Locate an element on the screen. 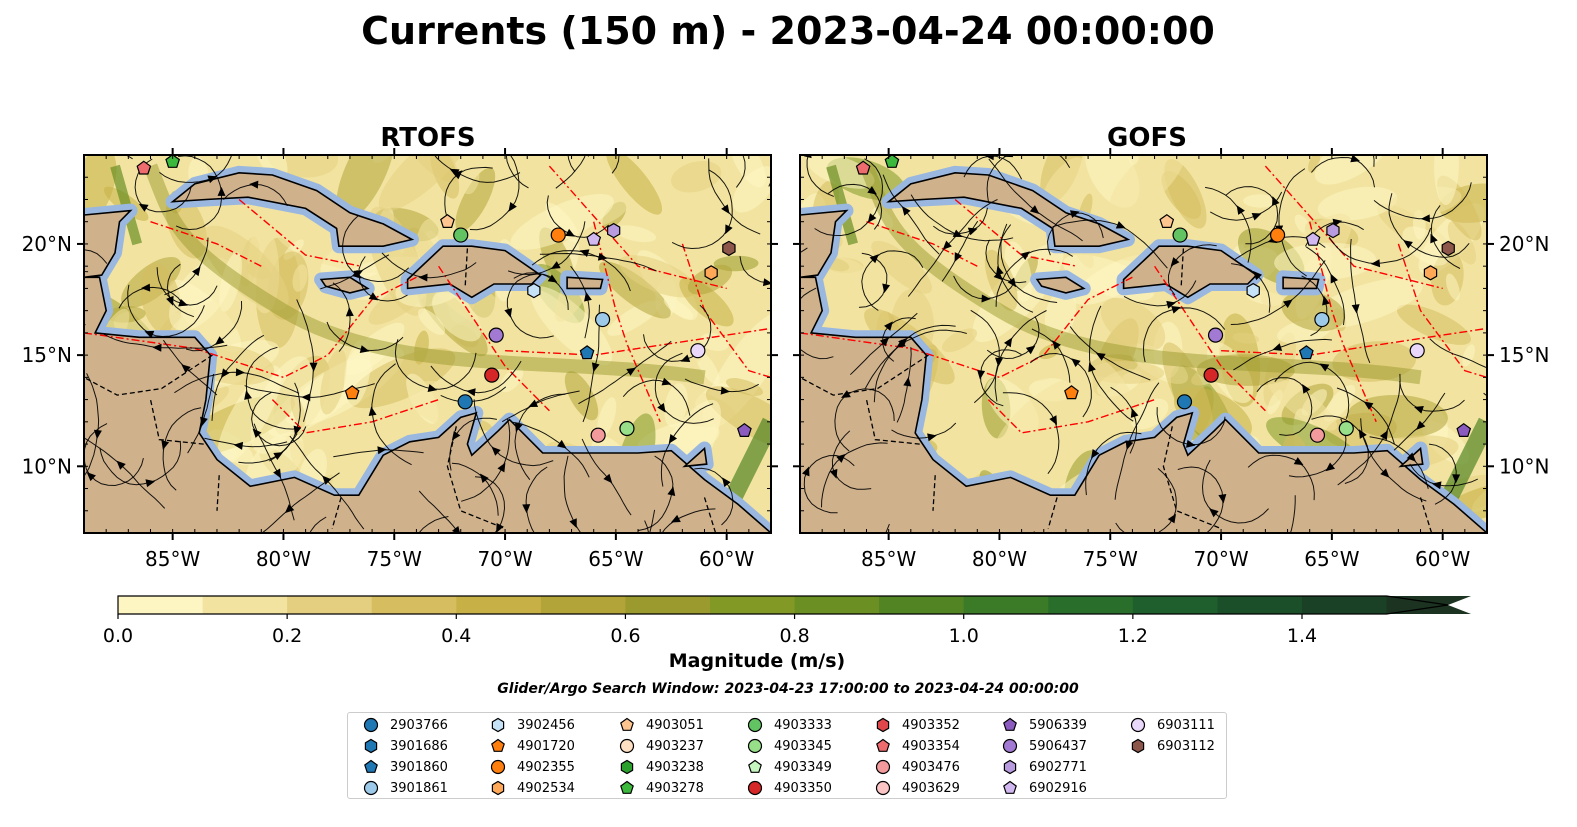 Image resolution: width=1577 pixels, height=827 pixels. legend-label: 4903629 is located at coordinates (931, 788).